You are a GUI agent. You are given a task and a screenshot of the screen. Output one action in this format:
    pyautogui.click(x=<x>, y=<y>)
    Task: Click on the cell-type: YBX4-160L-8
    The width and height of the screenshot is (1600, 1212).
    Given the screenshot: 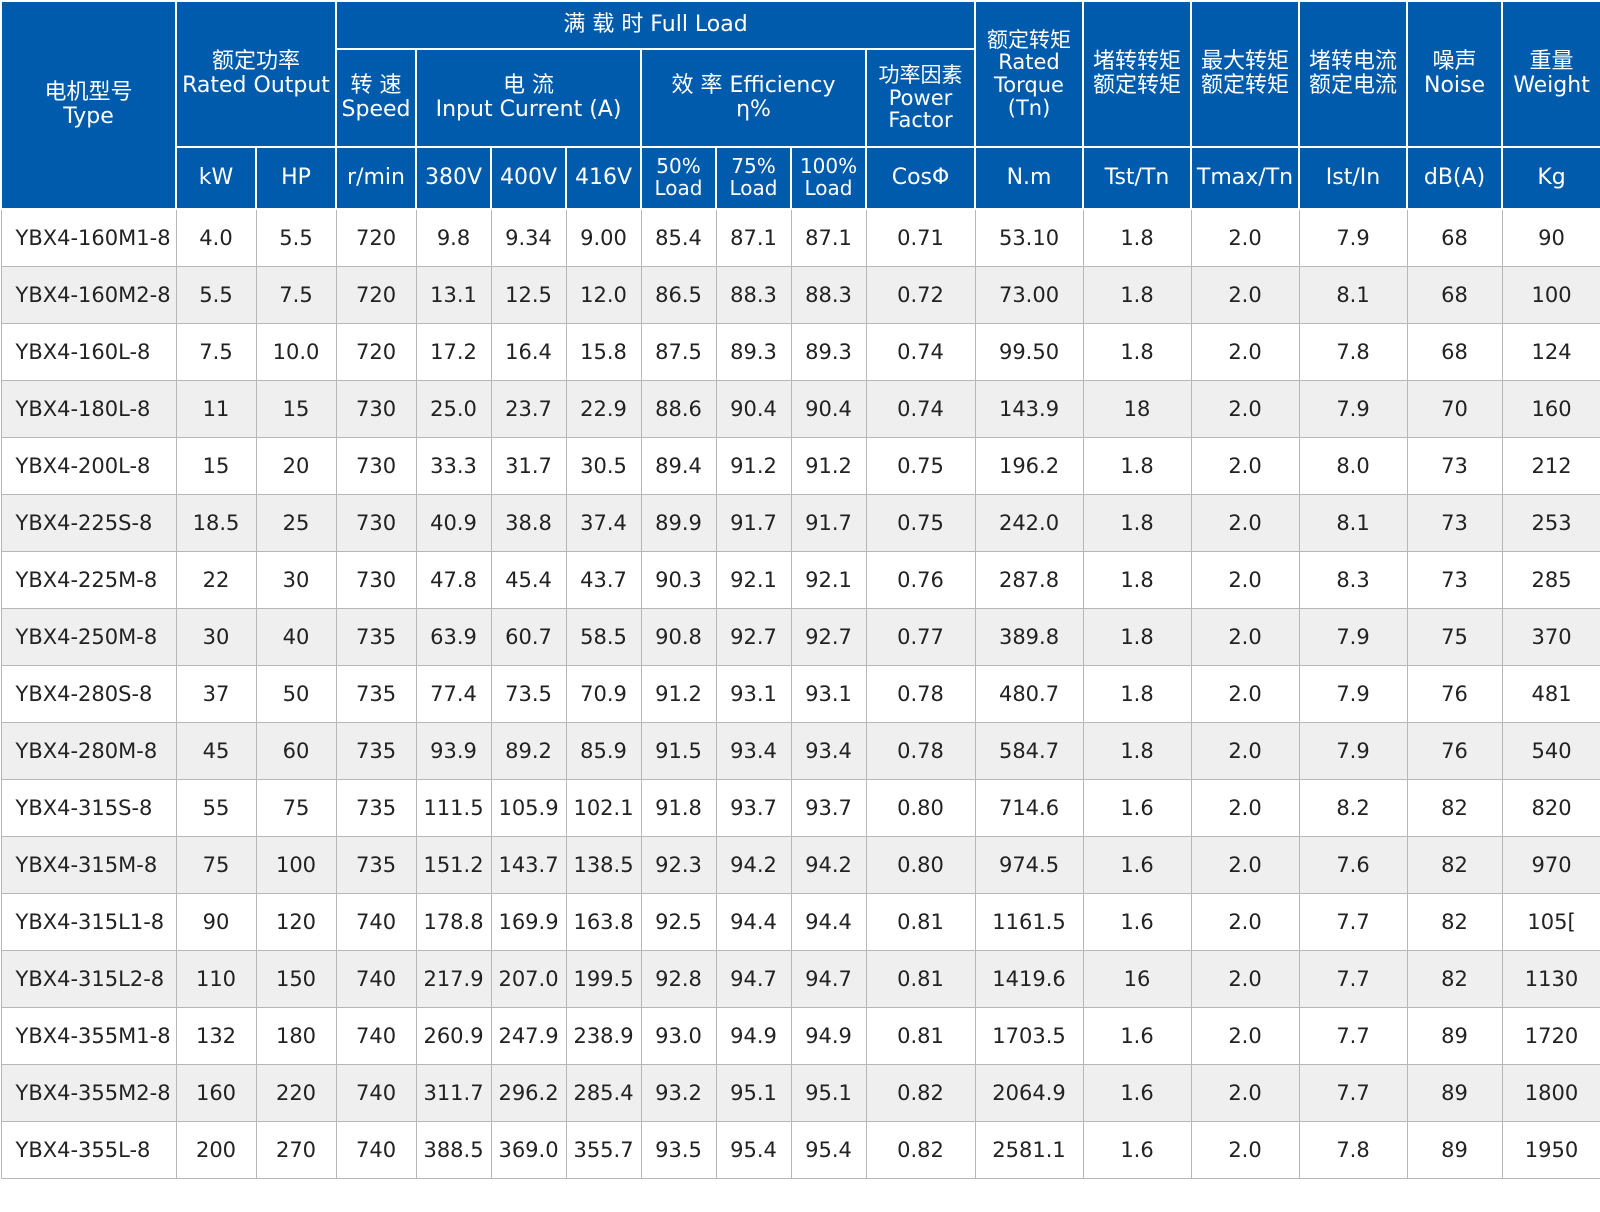 What is the action you would take?
    pyautogui.click(x=88, y=352)
    